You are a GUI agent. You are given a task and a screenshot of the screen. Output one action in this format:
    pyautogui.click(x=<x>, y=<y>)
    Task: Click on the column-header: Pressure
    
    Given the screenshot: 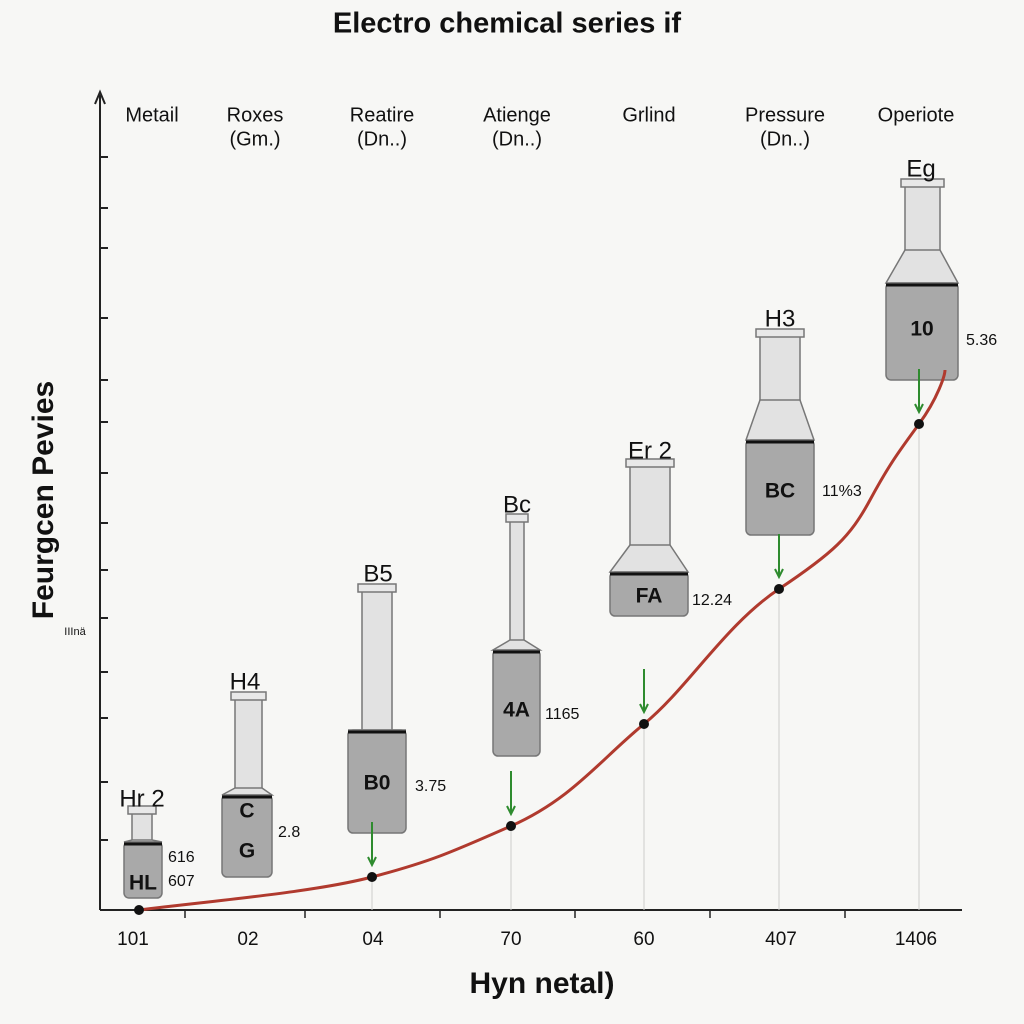 What is the action you would take?
    pyautogui.click(x=785, y=115)
    